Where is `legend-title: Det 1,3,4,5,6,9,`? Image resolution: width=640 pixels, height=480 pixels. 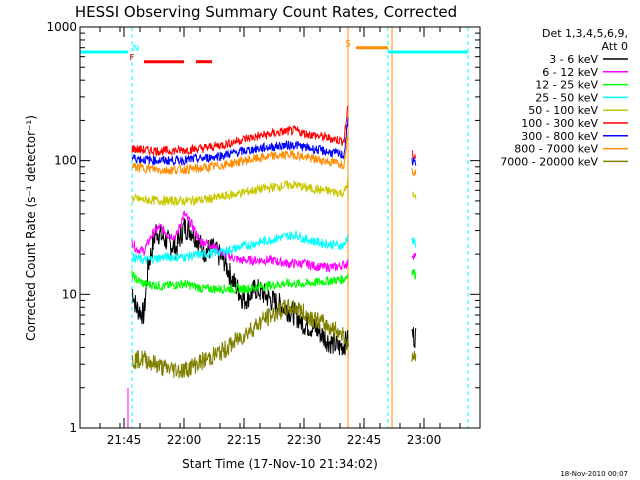
legend-title: Det 1,3,4,5,6,9, is located at coordinates (585, 33).